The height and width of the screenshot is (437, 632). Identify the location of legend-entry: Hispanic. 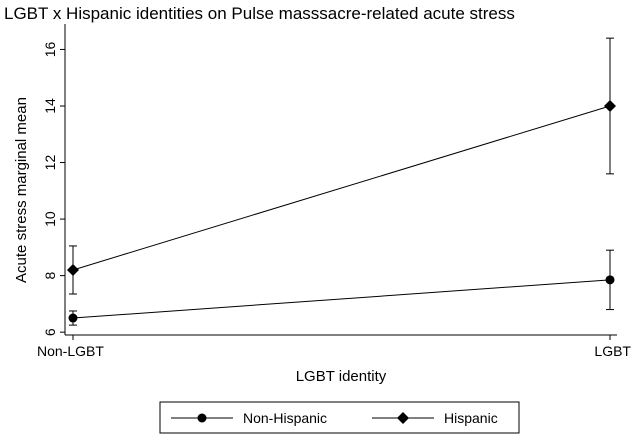
(471, 418).